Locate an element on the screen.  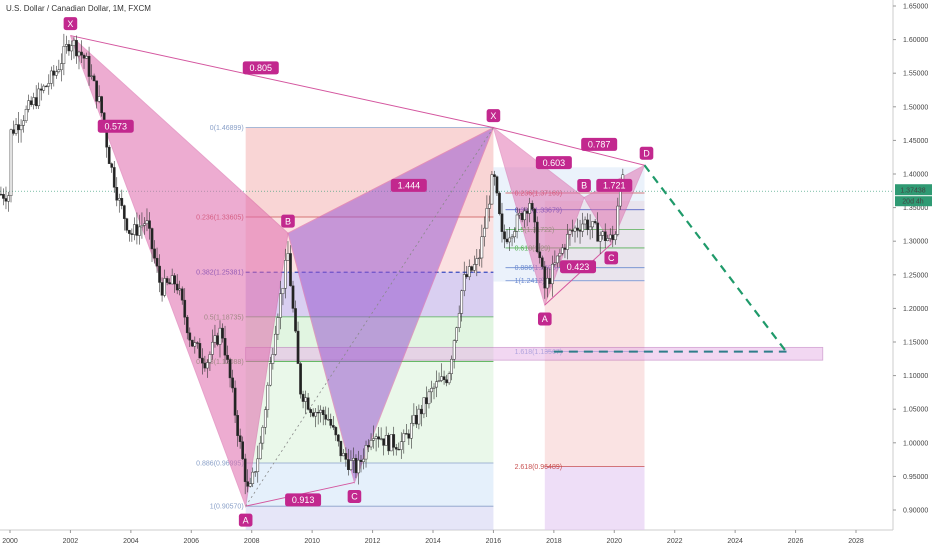
x-tick-label: 2006 is located at coordinates (191, 541).